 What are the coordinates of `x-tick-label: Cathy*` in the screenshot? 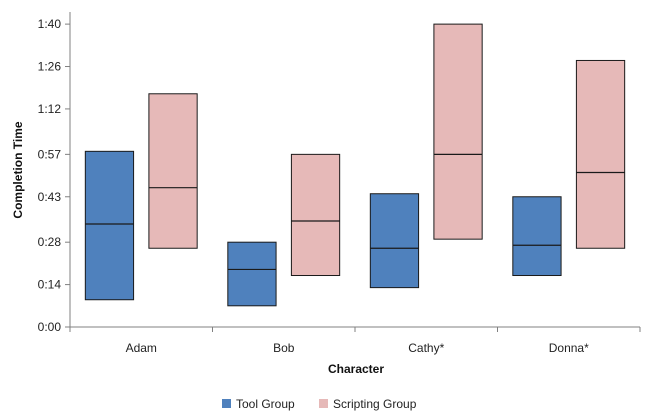 It's located at (426, 348).